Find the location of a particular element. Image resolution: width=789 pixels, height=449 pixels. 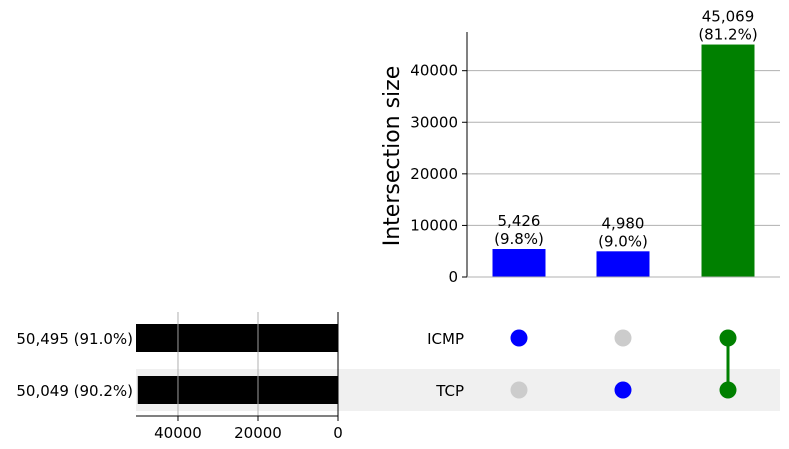

set-name-label: TCP is located at coordinates (449, 391).